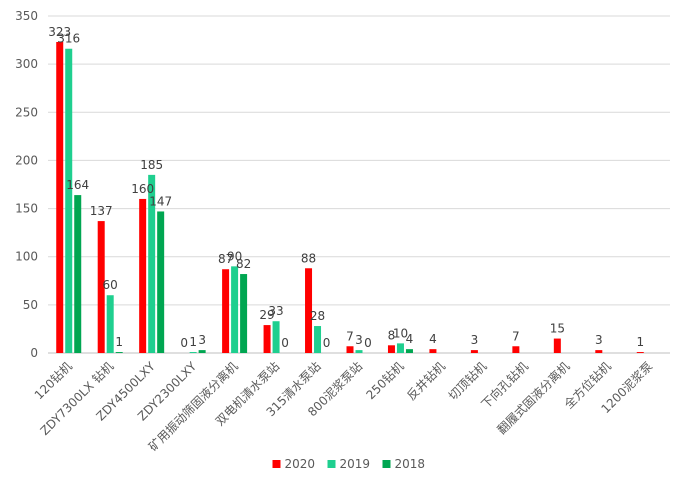  Describe the element at coordinates (77, 185) in the screenshot. I see `data-label: 164` at that location.